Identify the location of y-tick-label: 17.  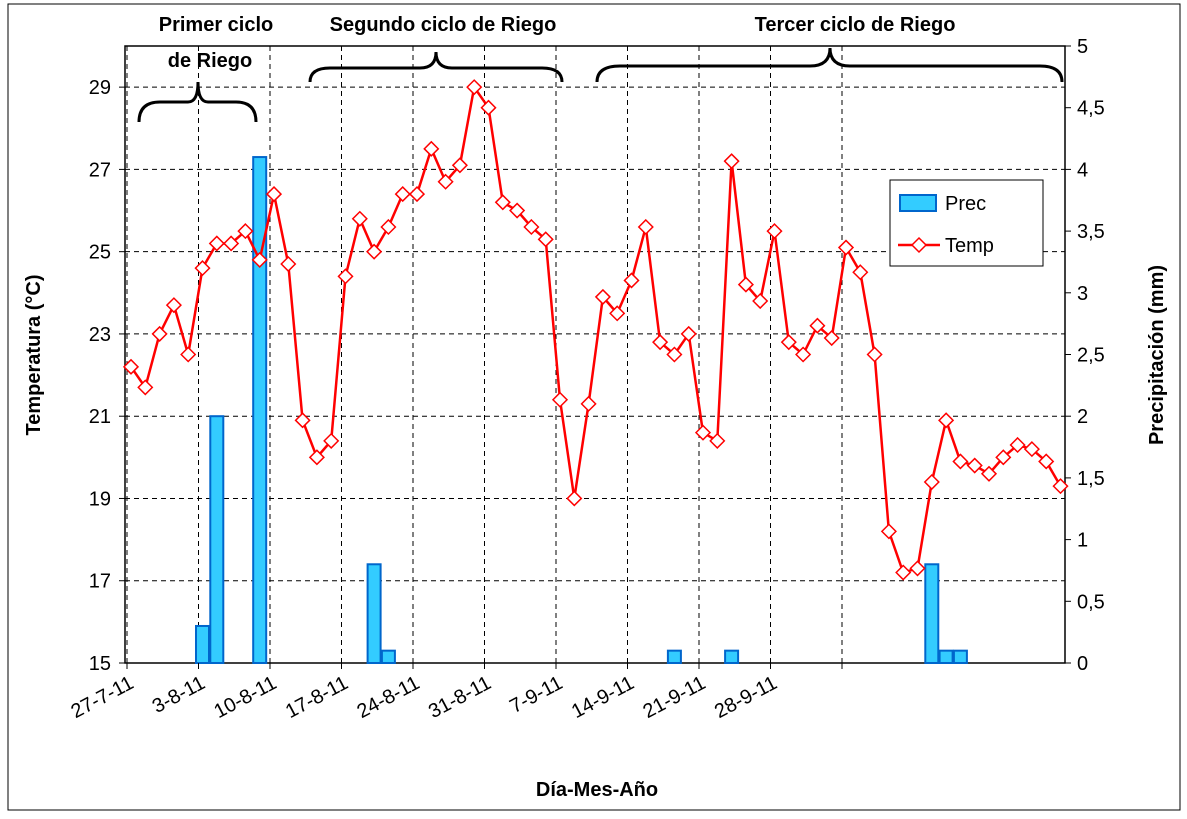
(100, 582).